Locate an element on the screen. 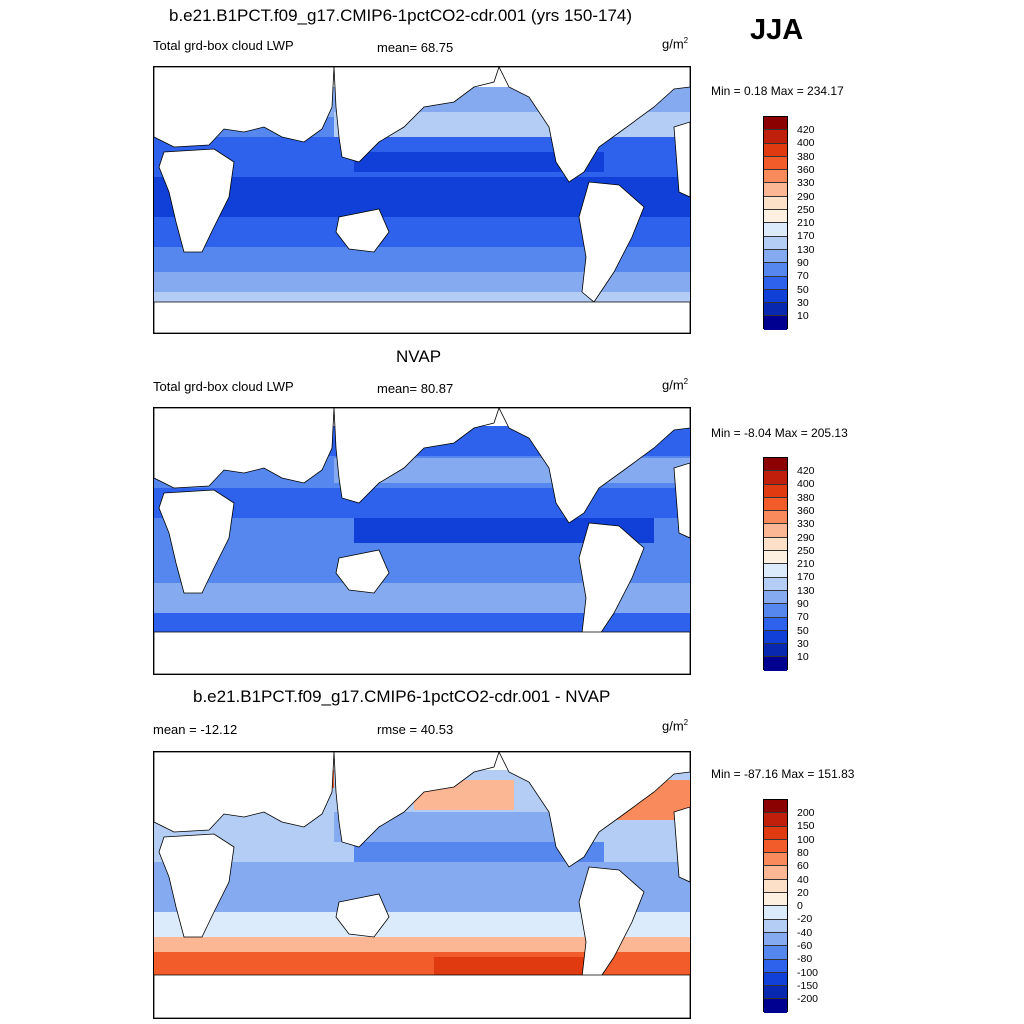 This screenshot has width=1024, height=1024. panel-2-map-svg is located at coordinates (422, 541).